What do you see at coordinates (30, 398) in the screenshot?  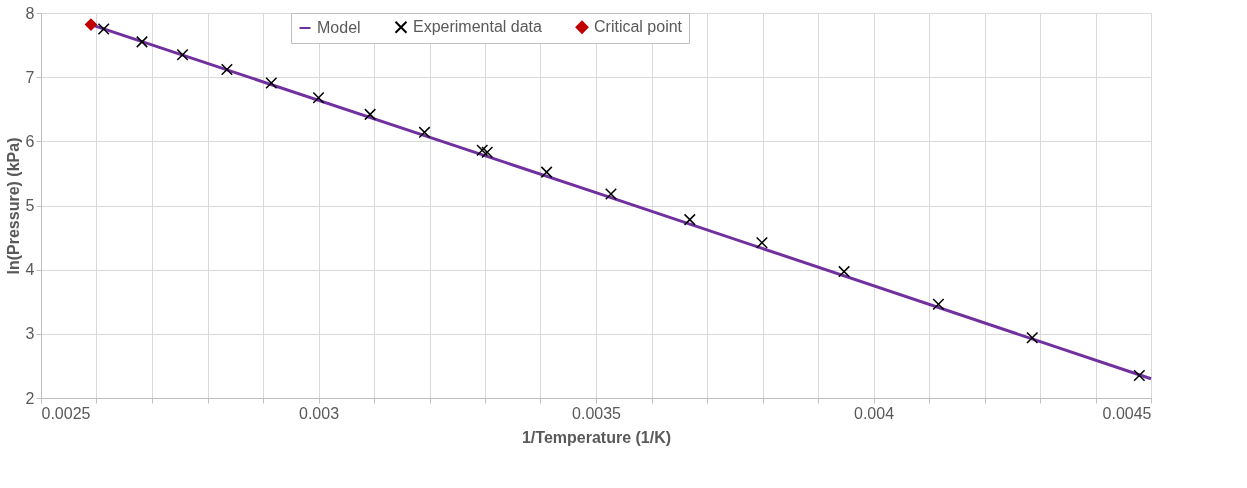 I see `y-tick-label: 2` at bounding box center [30, 398].